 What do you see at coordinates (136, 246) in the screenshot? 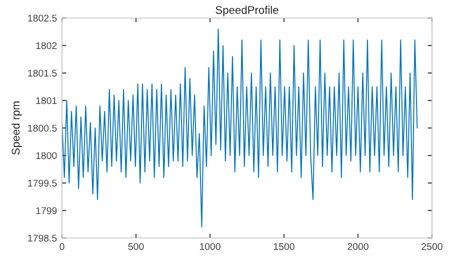
I see `x-tick-label: 500` at bounding box center [136, 246].